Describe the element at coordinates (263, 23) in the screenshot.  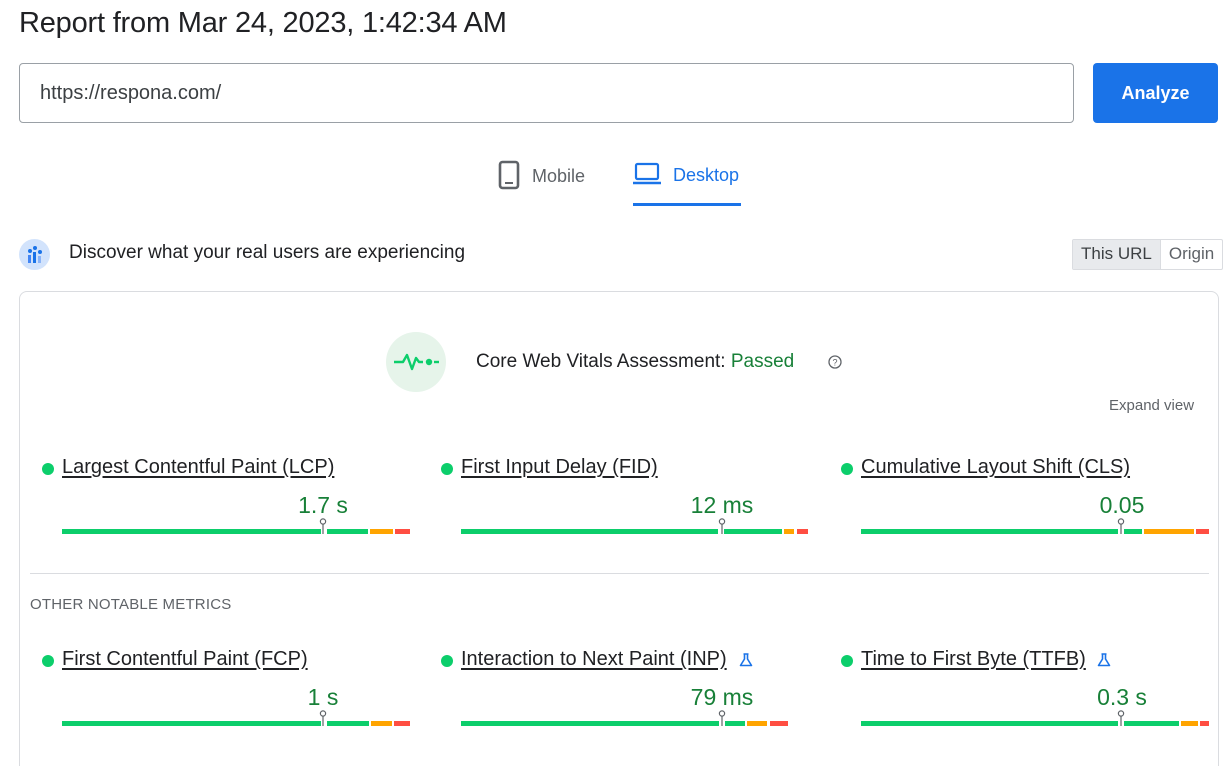
I see `page-title: Report from Mar 24, 2023, 1:42:34 AM` at that location.